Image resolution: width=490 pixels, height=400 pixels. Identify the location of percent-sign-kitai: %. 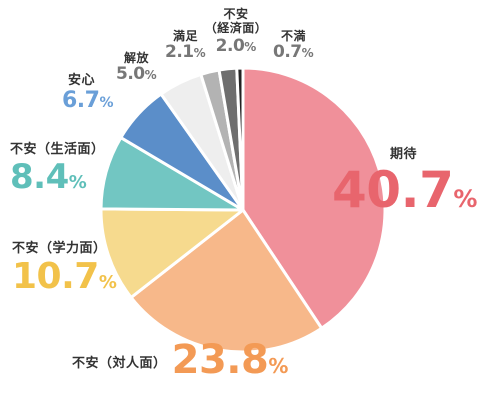
(465, 199).